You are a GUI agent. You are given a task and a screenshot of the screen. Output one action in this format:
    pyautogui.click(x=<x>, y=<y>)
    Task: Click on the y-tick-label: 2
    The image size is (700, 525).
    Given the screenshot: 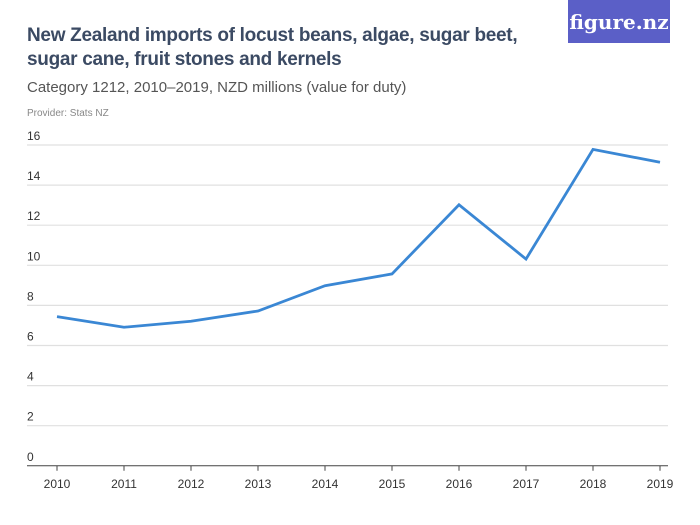 What is the action you would take?
    pyautogui.click(x=30, y=417)
    